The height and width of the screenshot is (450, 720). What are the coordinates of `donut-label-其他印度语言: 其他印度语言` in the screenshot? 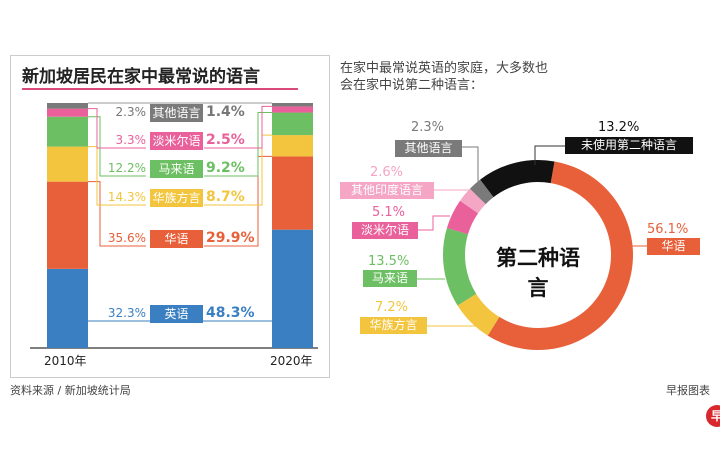 It's located at (387, 190).